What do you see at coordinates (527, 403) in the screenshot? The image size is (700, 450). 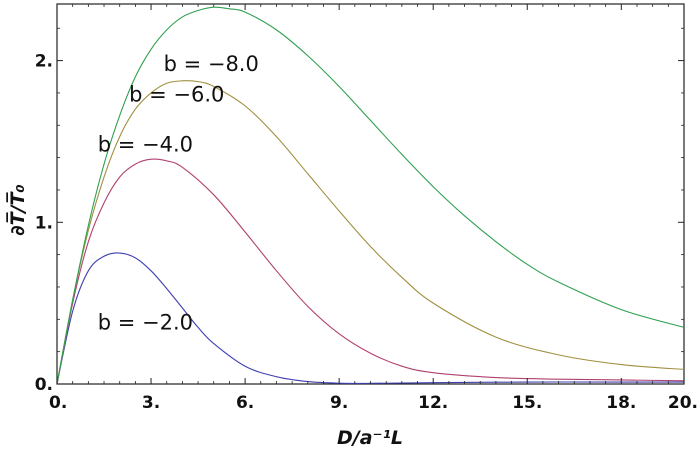 I see `x-tick-label: 15.` at bounding box center [527, 403].